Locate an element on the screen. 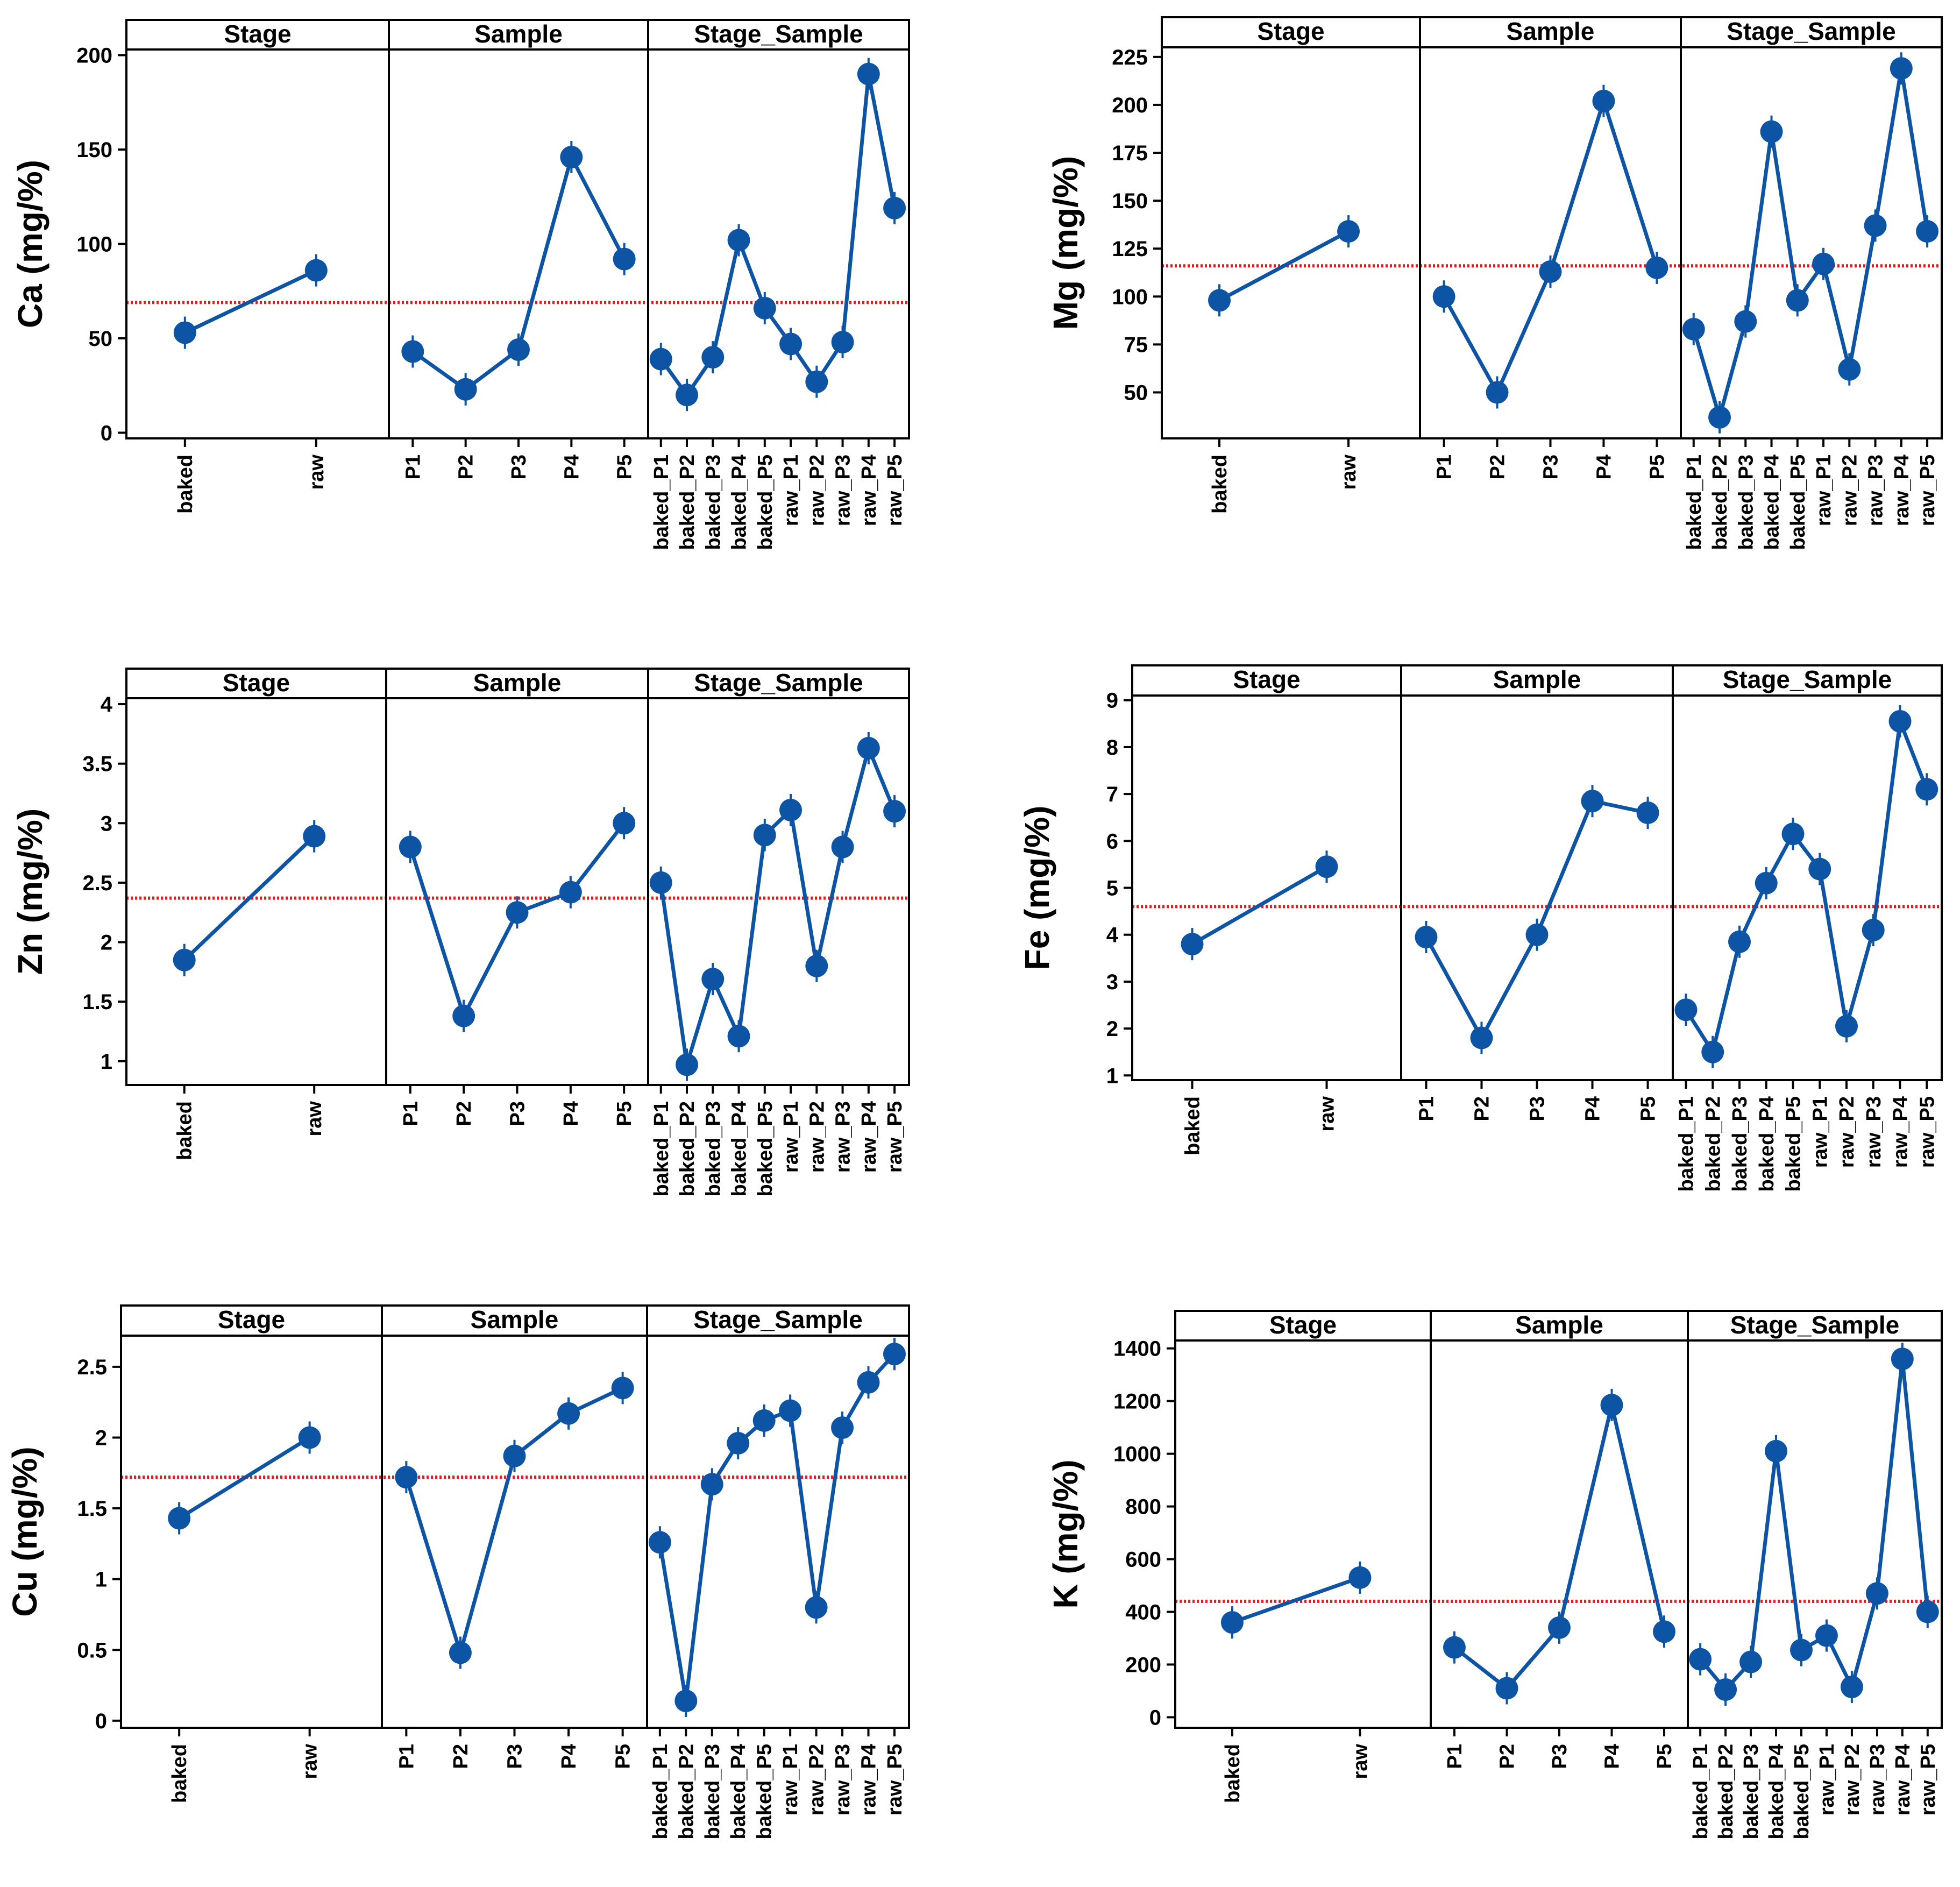 The width and height of the screenshot is (1960, 1887). x-tick-label: P4 is located at coordinates (569, 1756).